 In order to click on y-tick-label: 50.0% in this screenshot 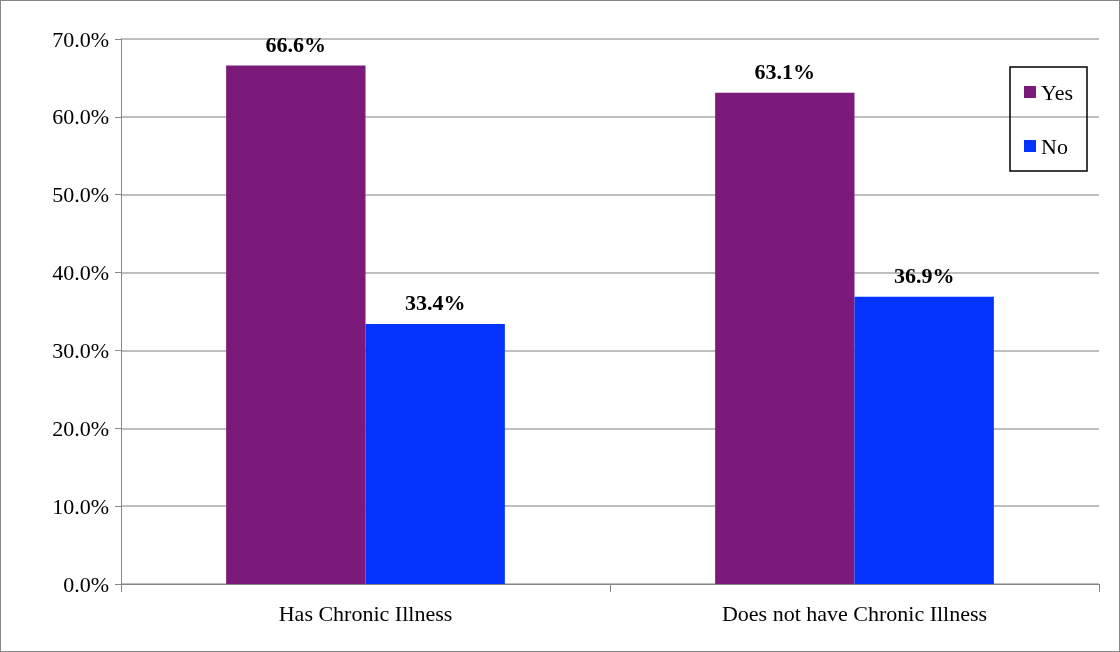, I will do `click(80, 195)`.